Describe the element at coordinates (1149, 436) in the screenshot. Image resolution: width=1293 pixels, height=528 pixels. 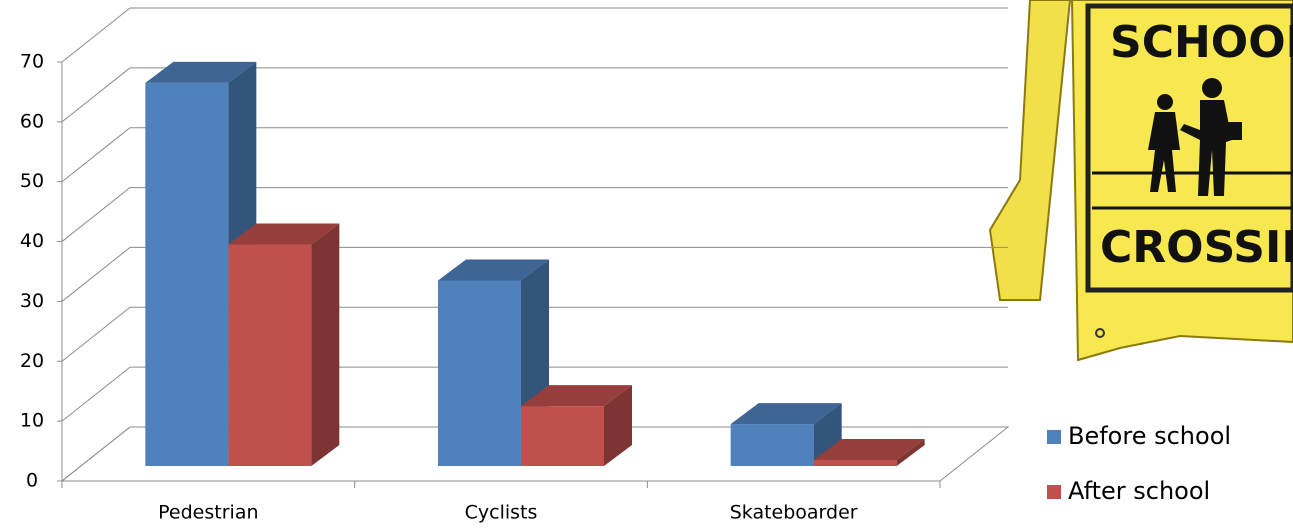
I see `legend-label: Before school` at that location.